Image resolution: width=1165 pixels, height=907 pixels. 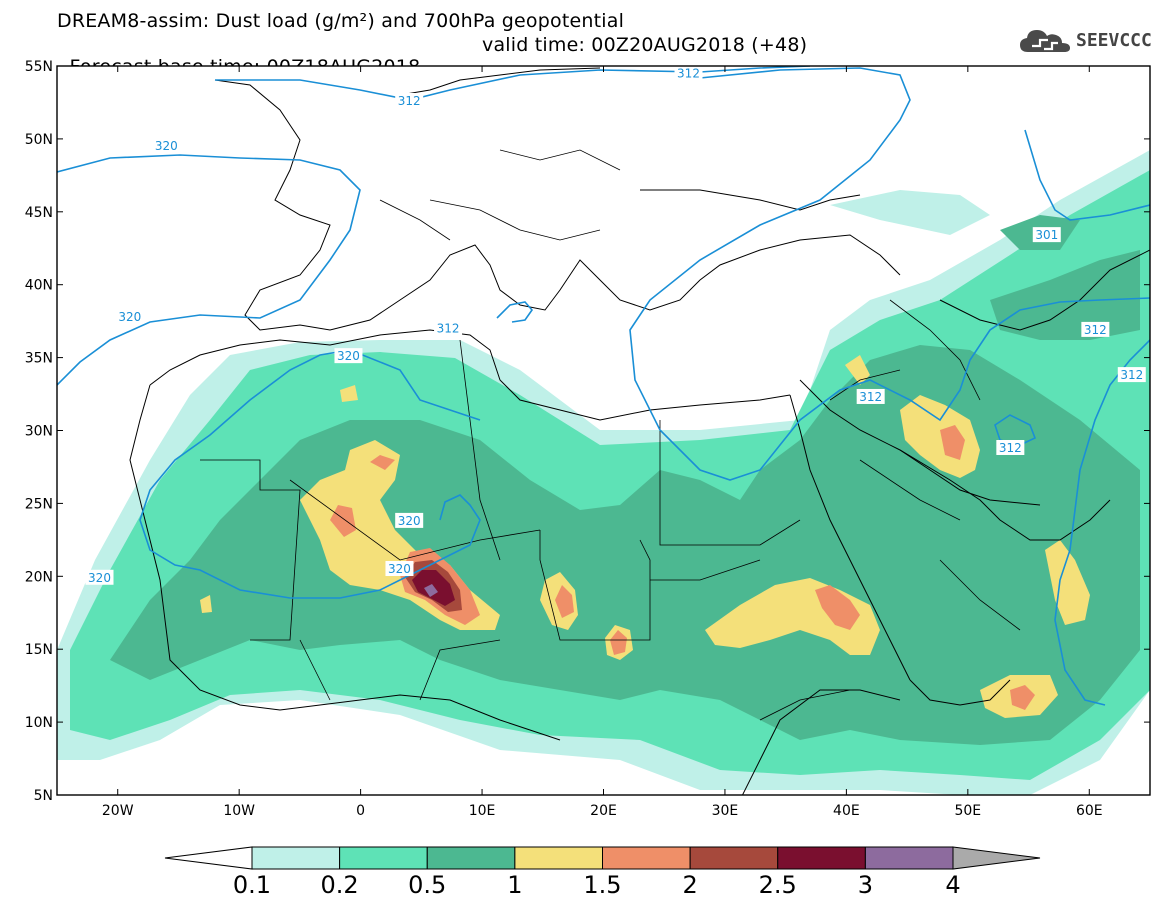 What do you see at coordinates (602, 885) in the screenshot?
I see `colorbar-label: 1.5` at bounding box center [602, 885].